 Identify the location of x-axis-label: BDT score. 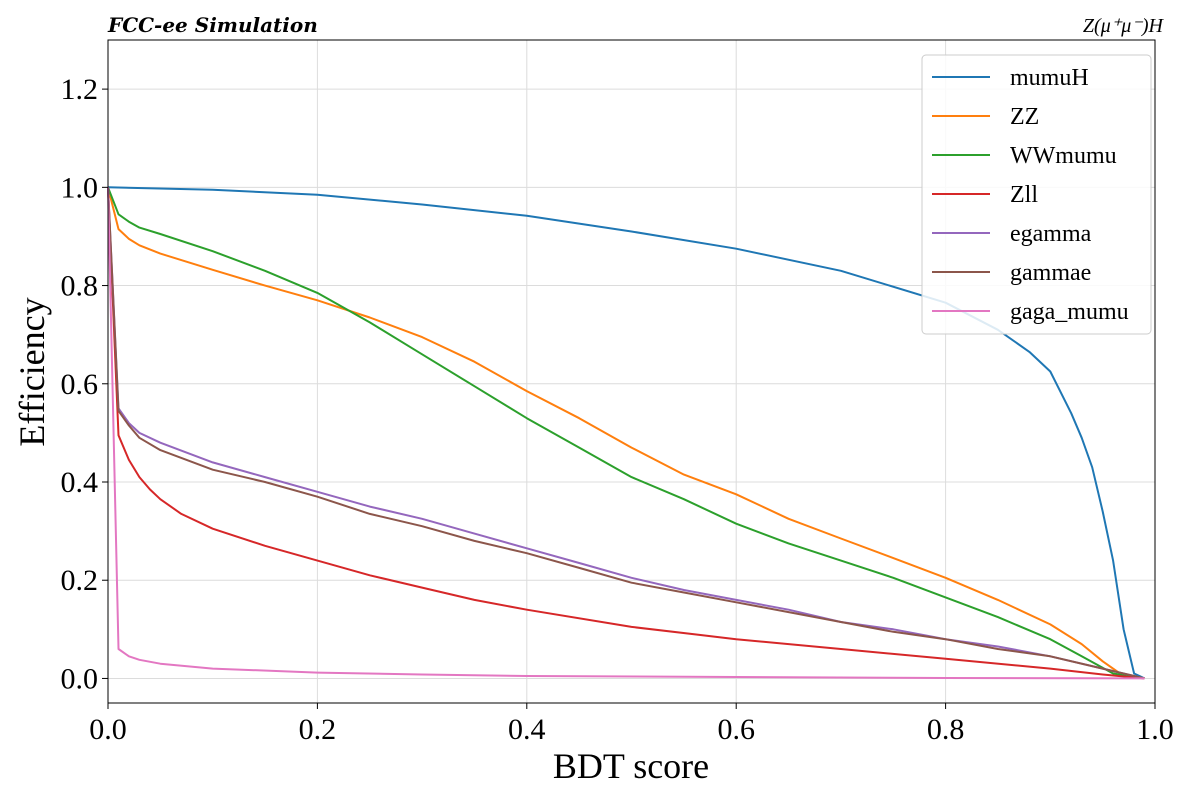
(631, 766).